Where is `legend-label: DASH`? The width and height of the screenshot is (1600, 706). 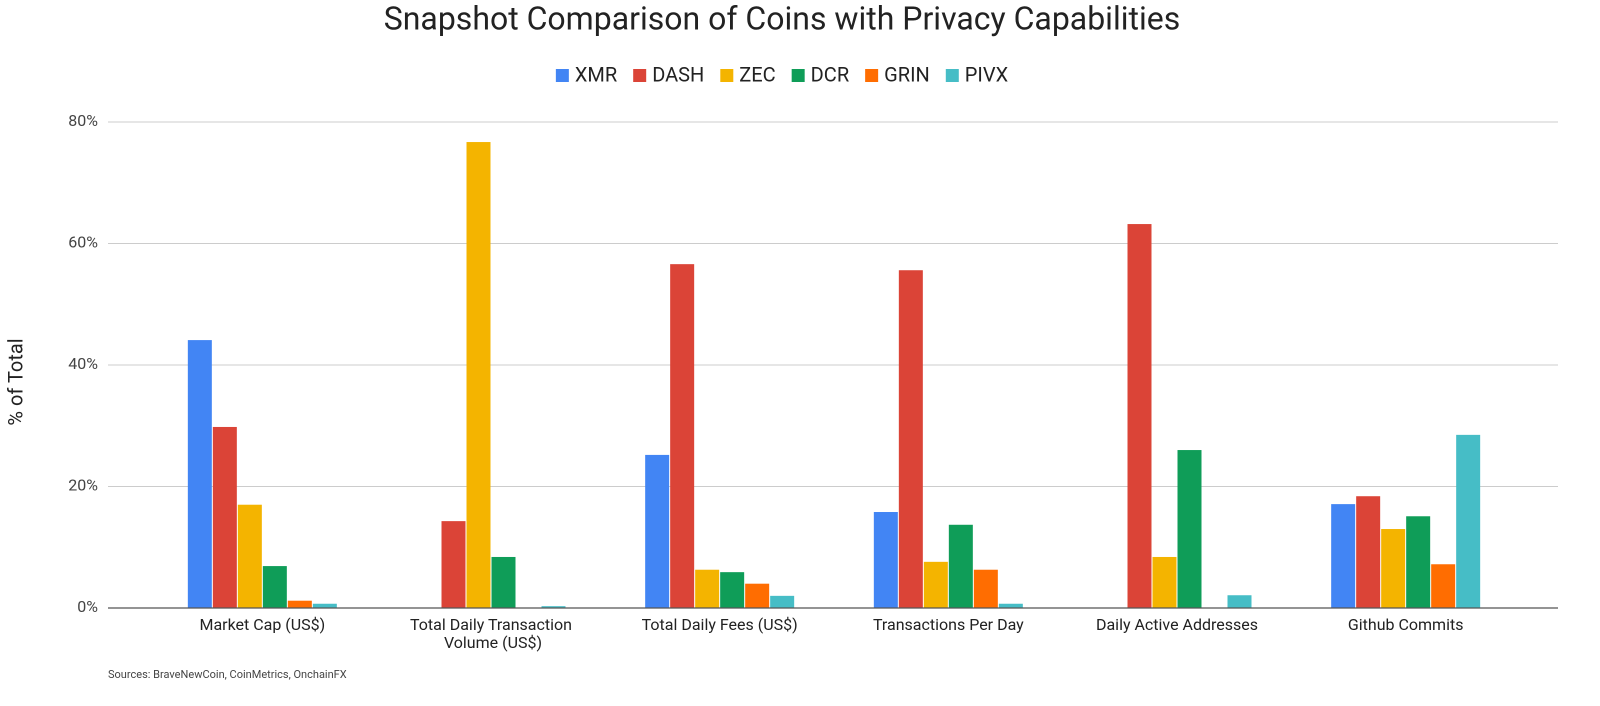 legend-label: DASH is located at coordinates (678, 74).